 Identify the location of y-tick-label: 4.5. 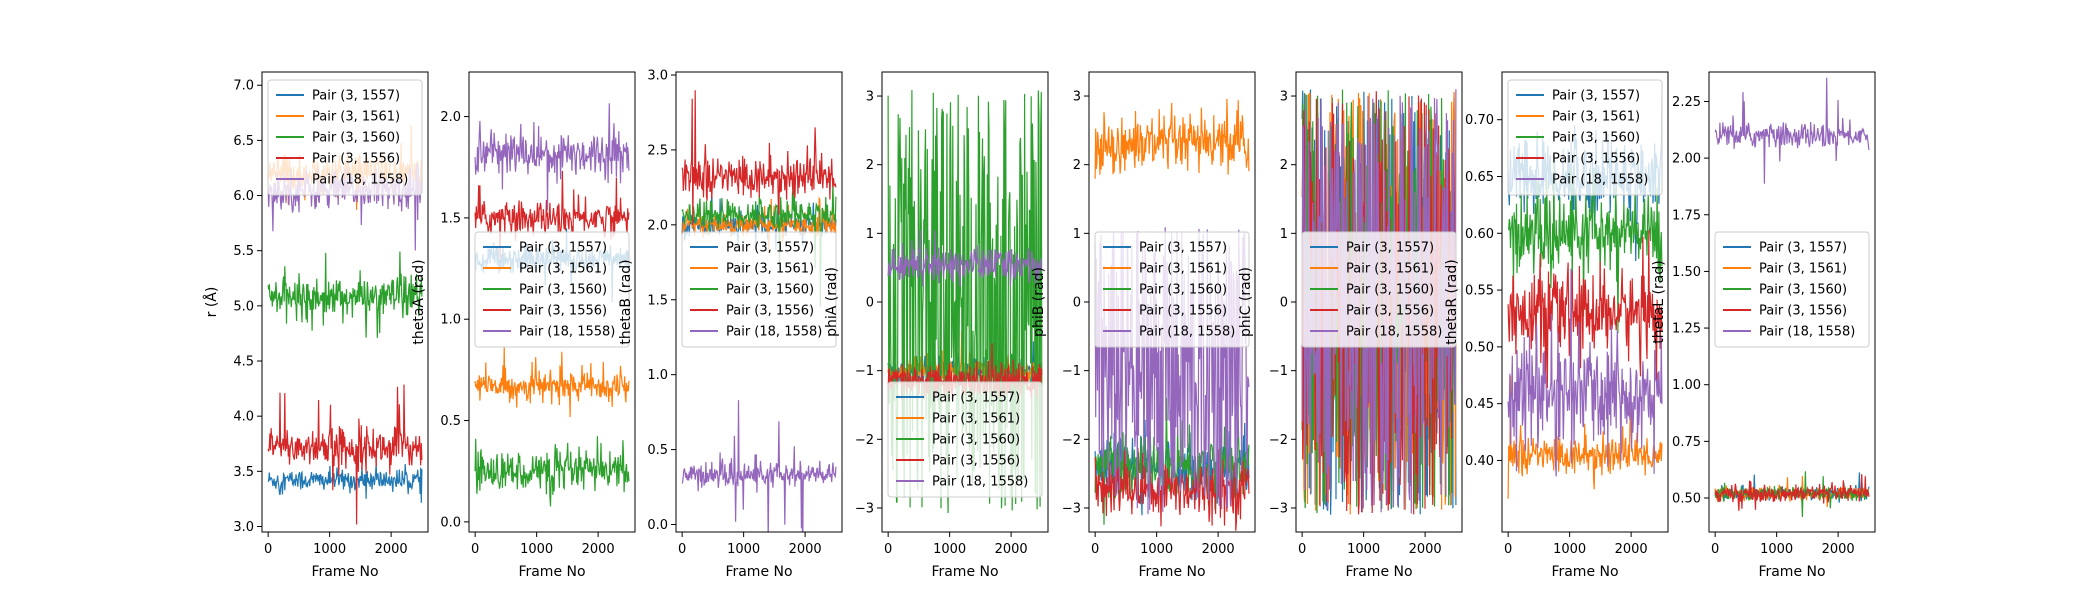
(243, 362).